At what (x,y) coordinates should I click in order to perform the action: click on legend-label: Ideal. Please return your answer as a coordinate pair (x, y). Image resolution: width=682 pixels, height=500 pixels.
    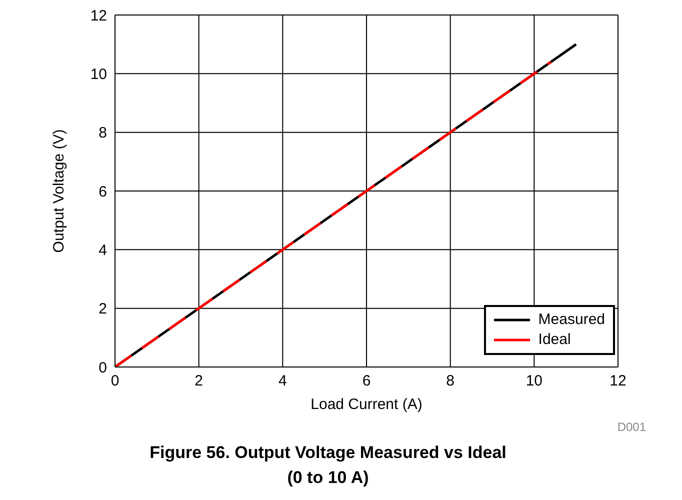
    Looking at the image, I should click on (554, 340).